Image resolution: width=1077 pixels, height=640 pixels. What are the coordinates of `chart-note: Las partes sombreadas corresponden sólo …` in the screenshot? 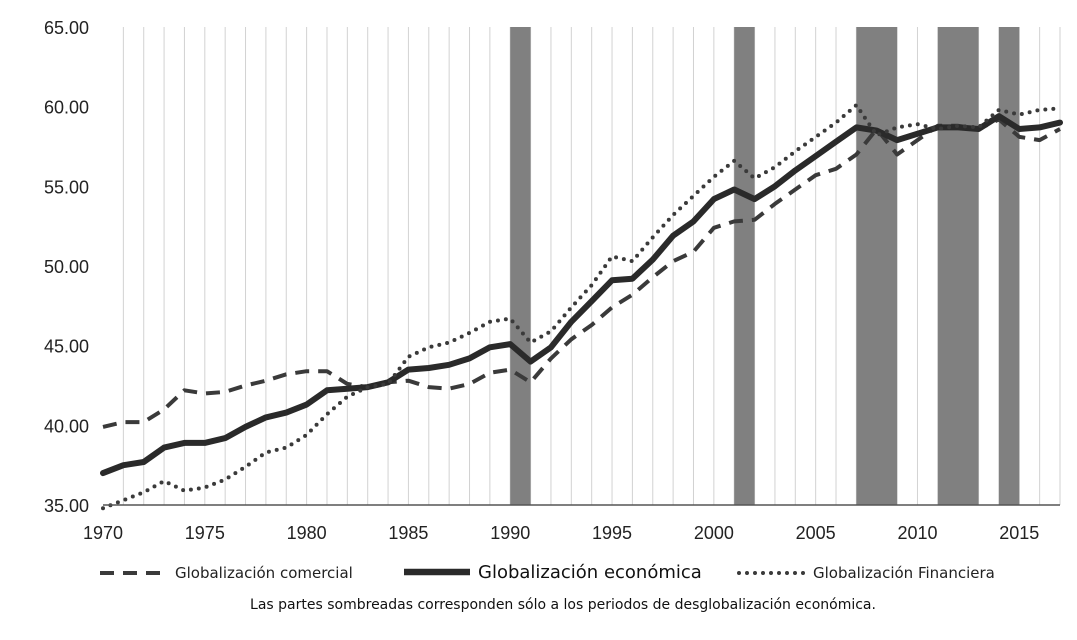 It's located at (563, 605).